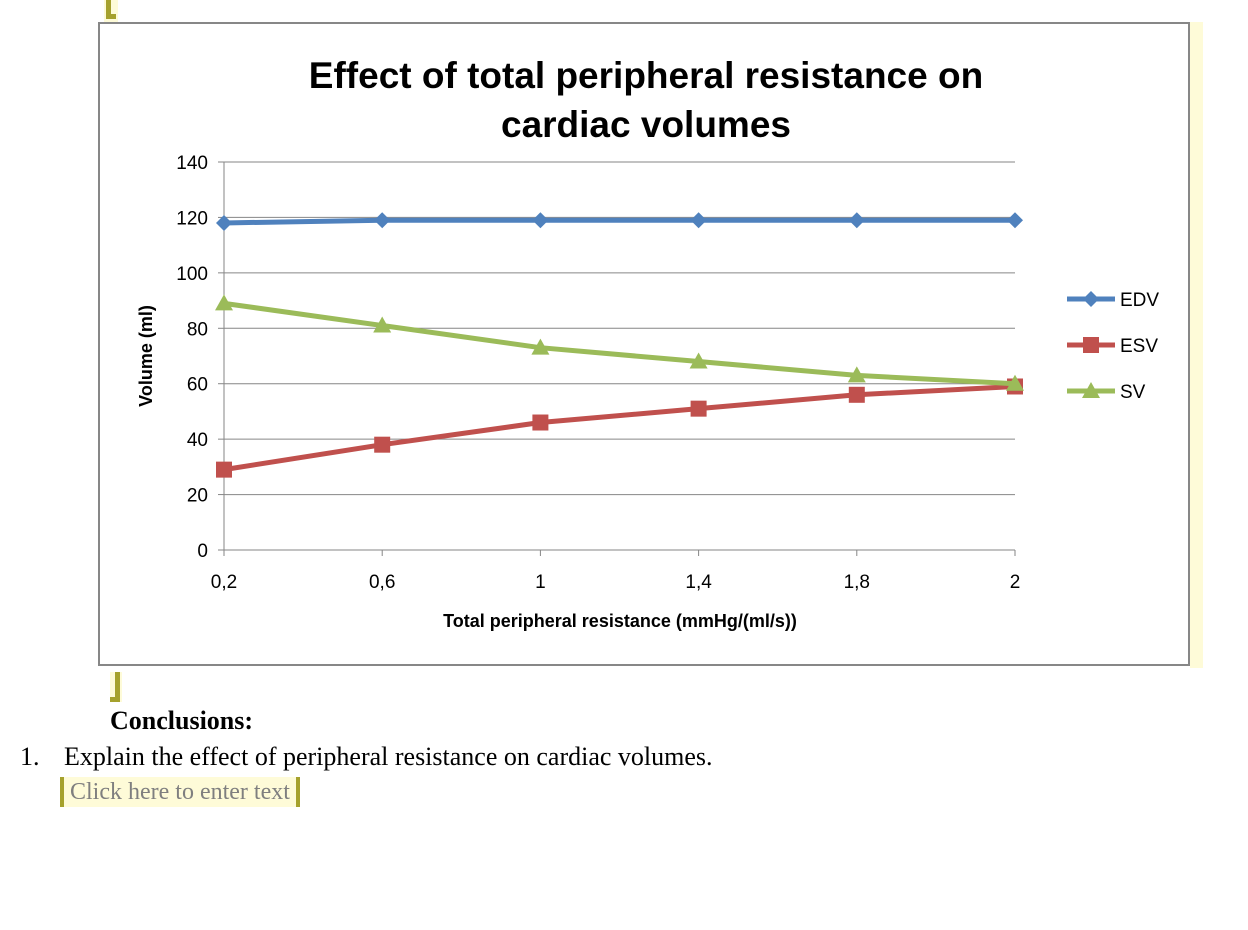  What do you see at coordinates (698, 582) in the screenshot?
I see `x-tick-label: 1,4` at bounding box center [698, 582].